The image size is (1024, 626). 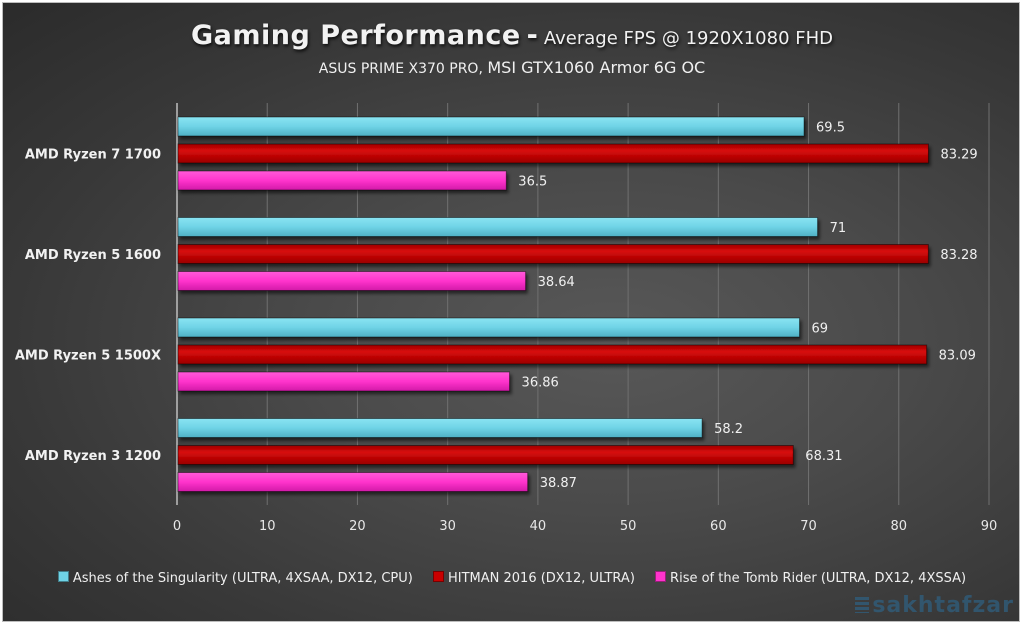 I want to click on data-label: 83.29, so click(x=958, y=155).